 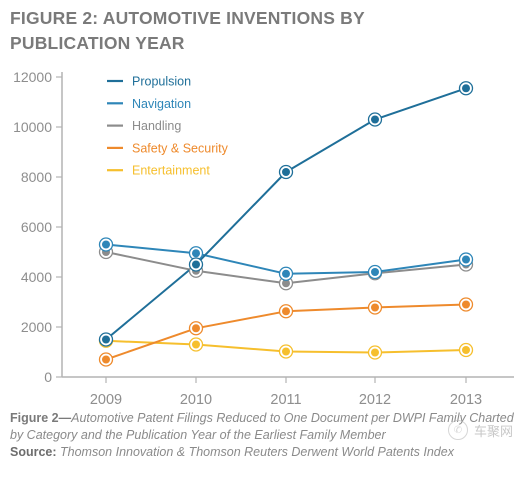 What do you see at coordinates (36, 227) in the screenshot?
I see `y-tick-label: 6000` at bounding box center [36, 227].